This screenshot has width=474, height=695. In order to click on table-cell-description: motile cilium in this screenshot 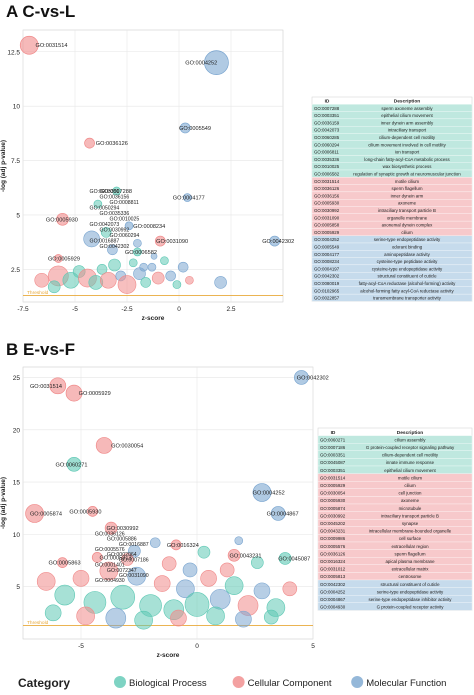, I will do `click(407, 181)`.